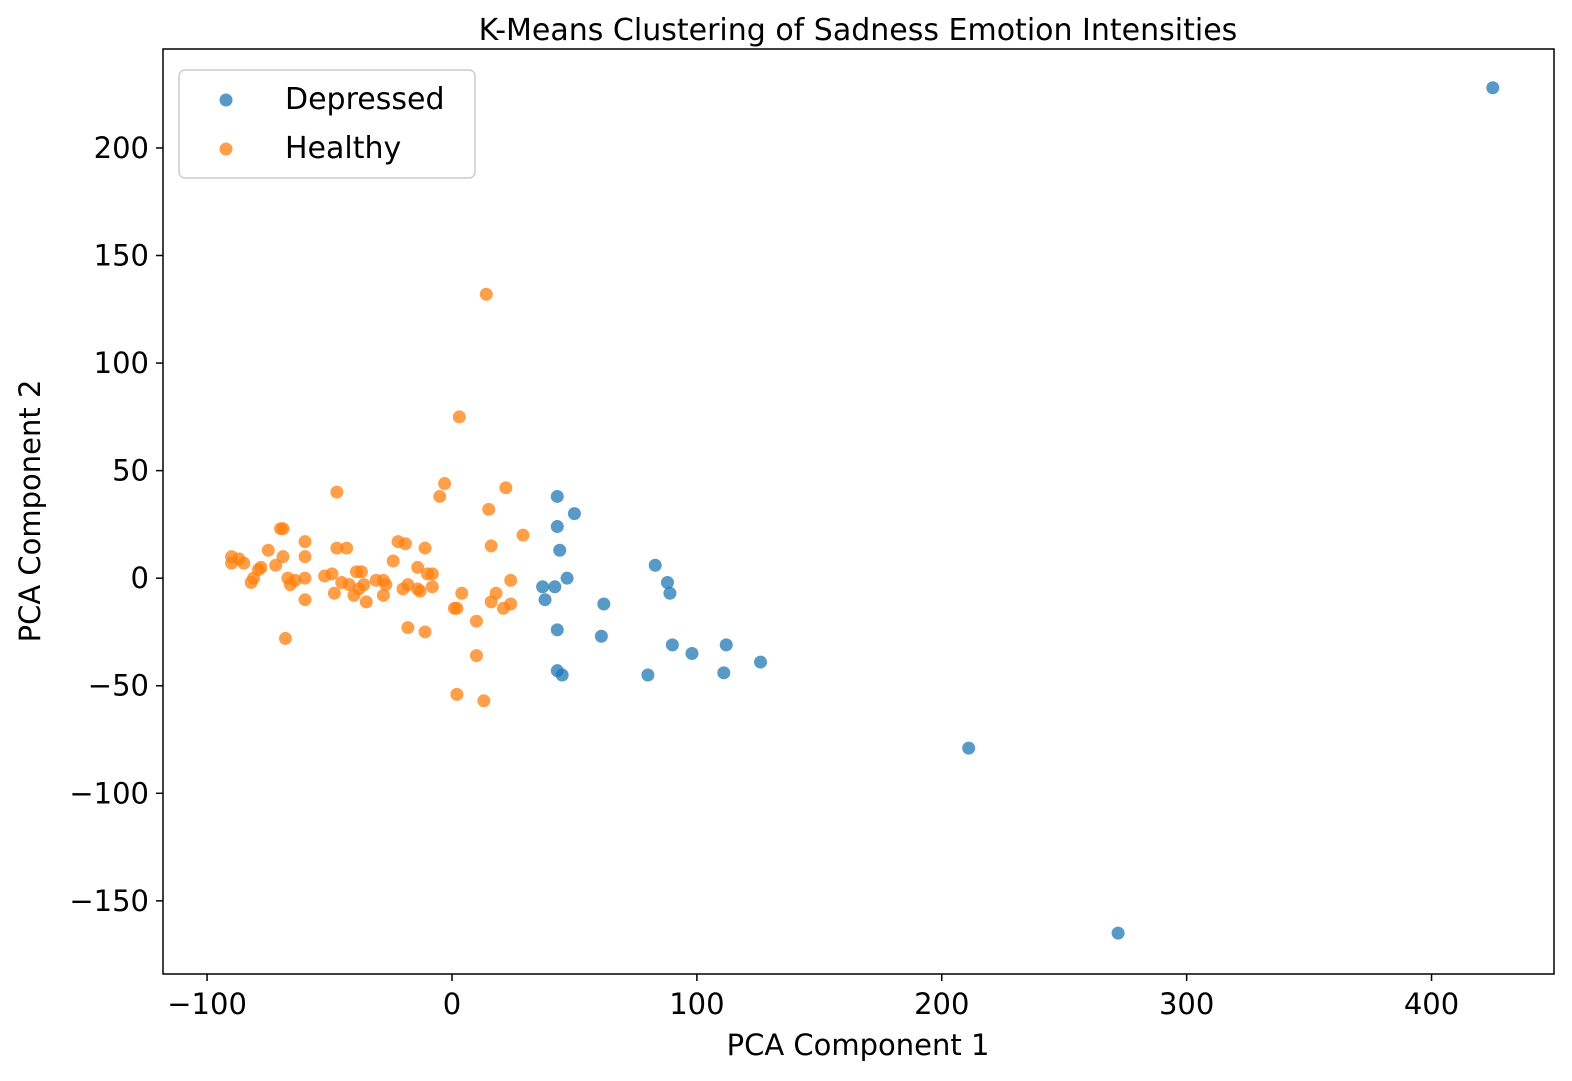 Image resolution: width=1572 pixels, height=1081 pixels. What do you see at coordinates (941, 1004) in the screenshot?
I see `x-tick-label: 200` at bounding box center [941, 1004].